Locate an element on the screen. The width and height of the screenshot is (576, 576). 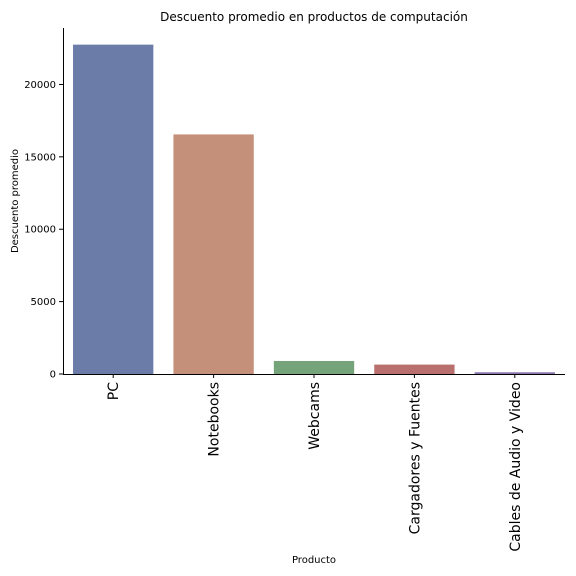
x-tick-label-4: Cables de Audio y Video is located at coordinates (516, 467).